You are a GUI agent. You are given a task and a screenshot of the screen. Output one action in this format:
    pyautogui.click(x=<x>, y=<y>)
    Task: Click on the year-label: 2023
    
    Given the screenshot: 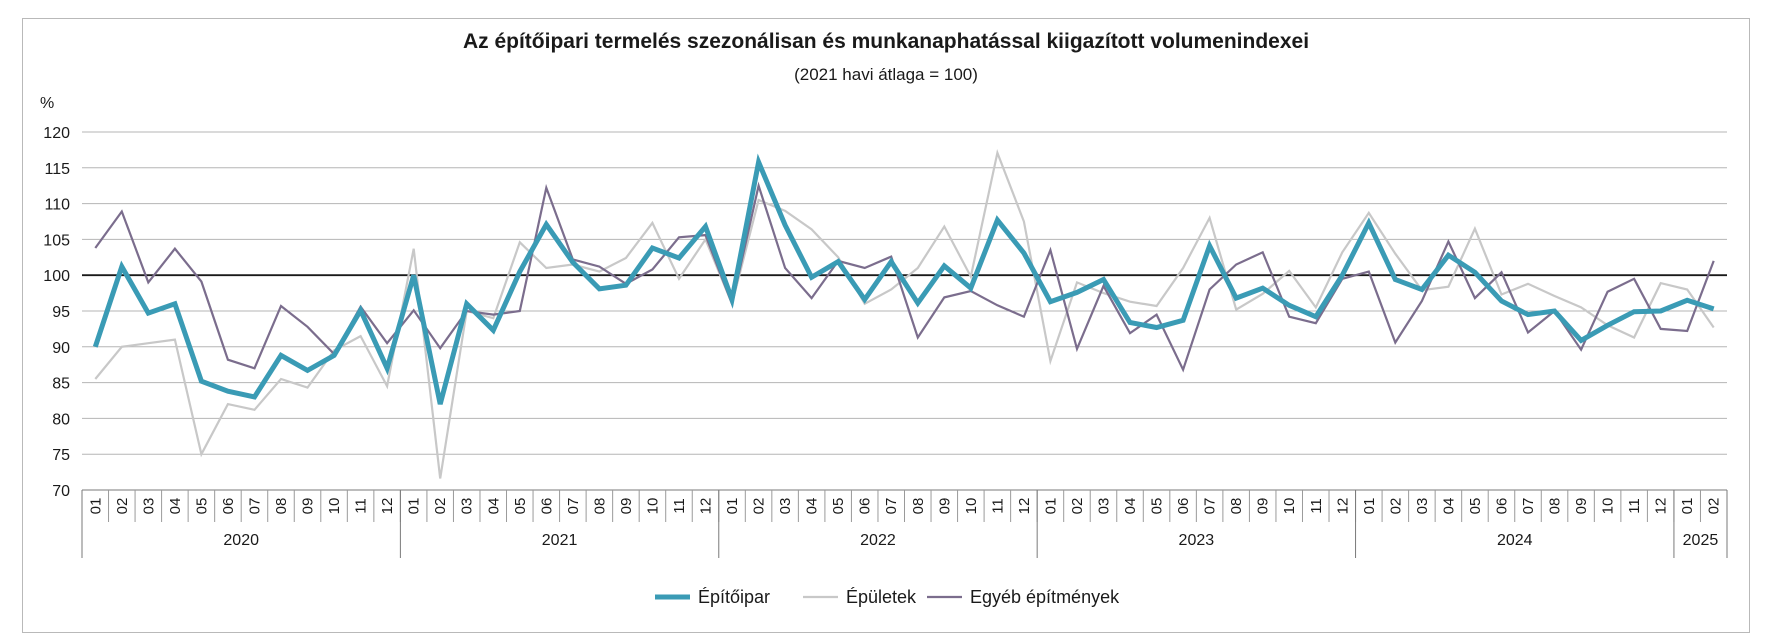 What is the action you would take?
    pyautogui.click(x=1197, y=540)
    